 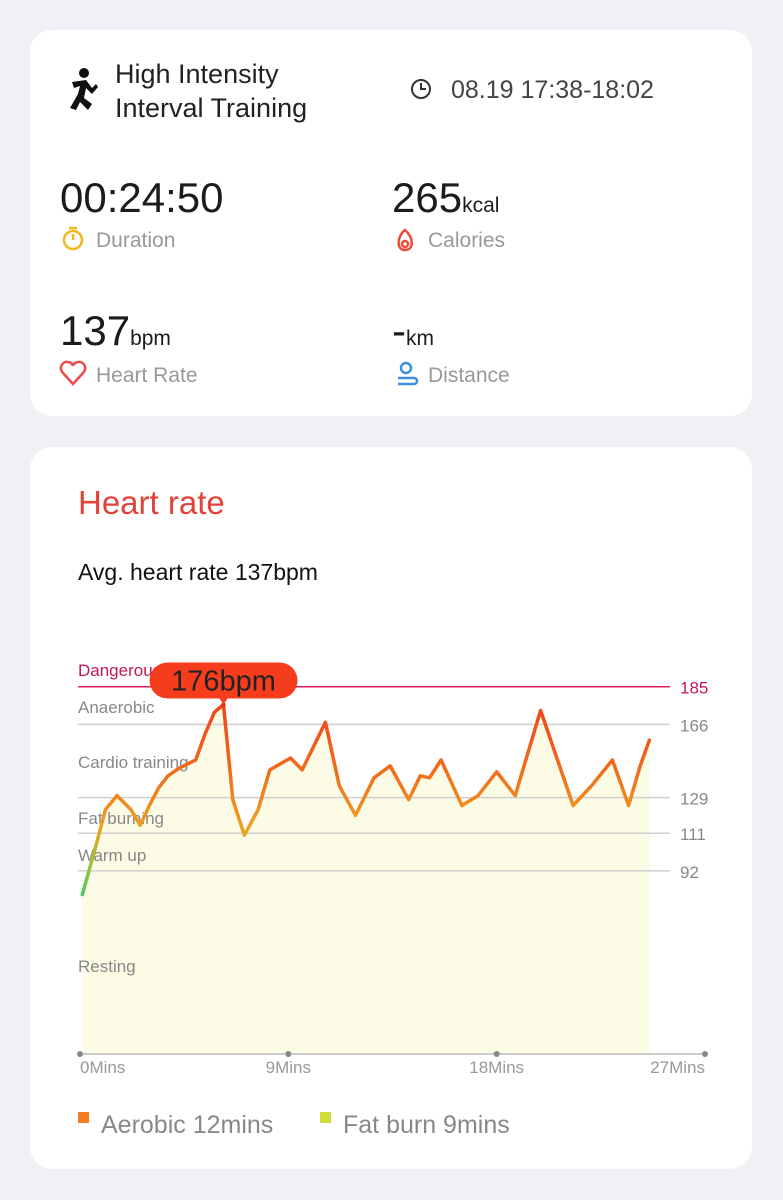 I want to click on stat-unit: km, so click(x=420, y=338).